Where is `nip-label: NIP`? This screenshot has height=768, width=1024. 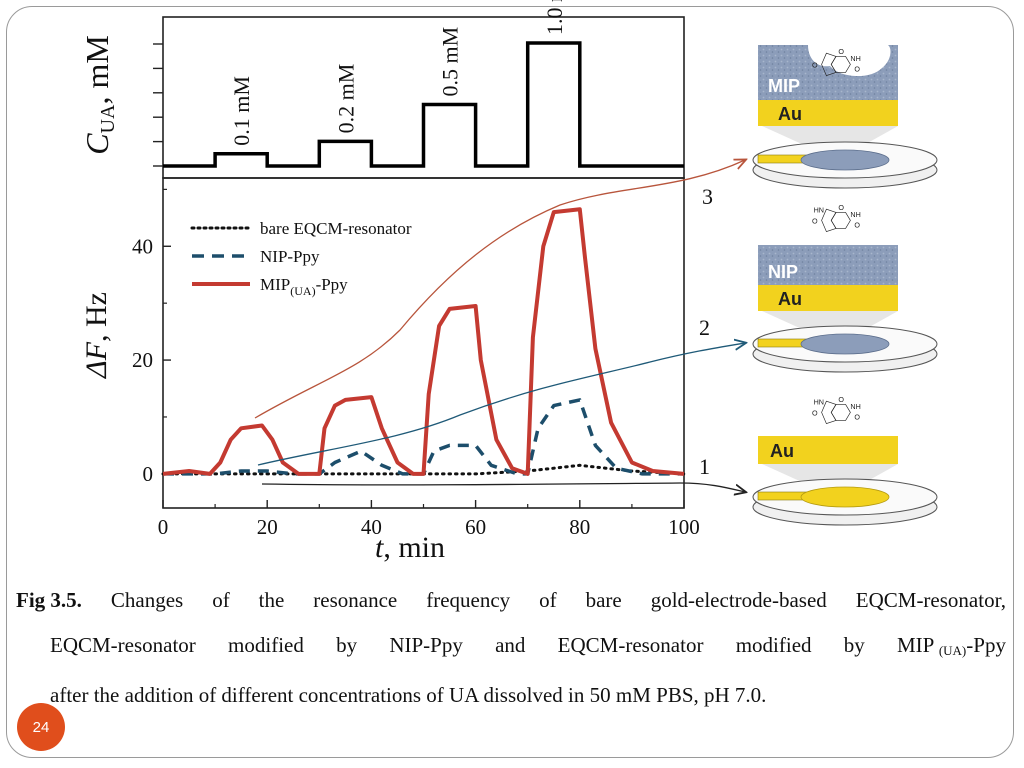 nip-label: NIP is located at coordinates (783, 272).